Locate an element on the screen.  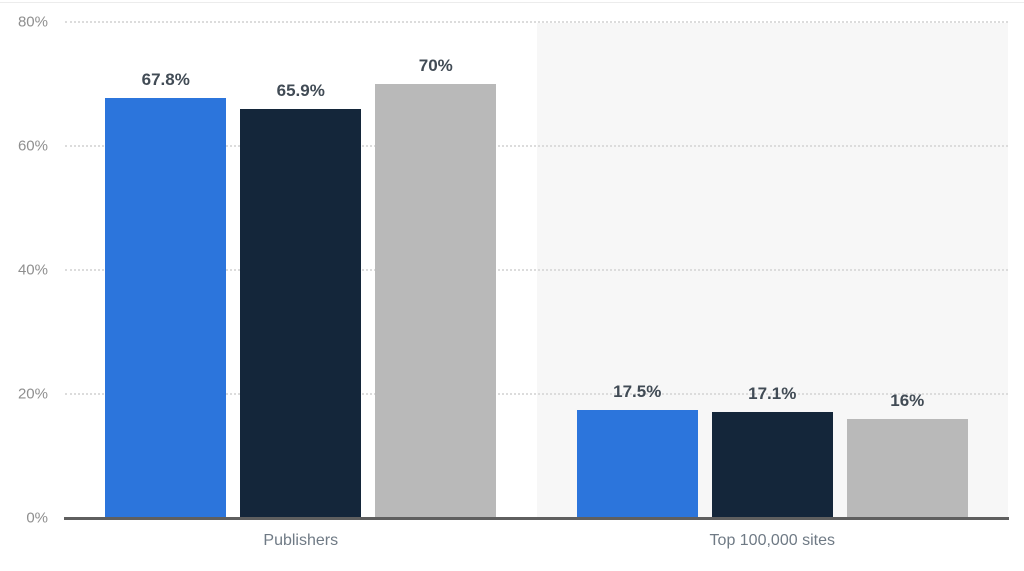
y-tick-label: 80% is located at coordinates (32, 22).